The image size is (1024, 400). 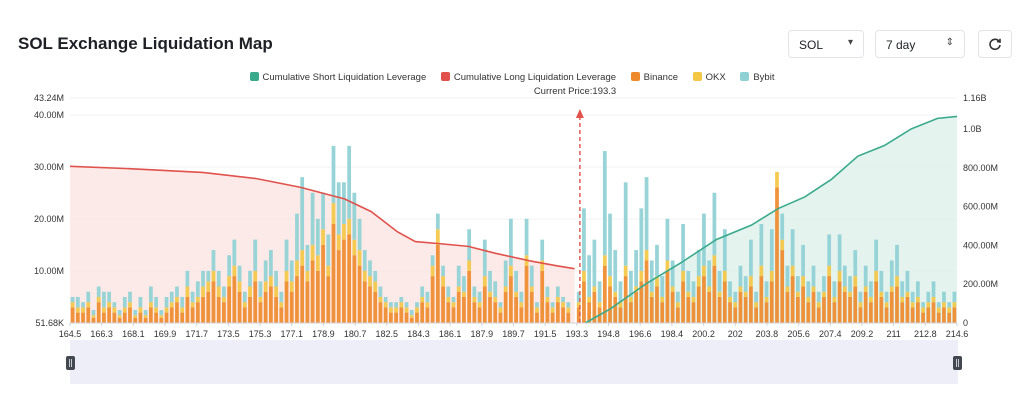 What do you see at coordinates (995, 44) in the screenshot?
I see `refresh-button` at bounding box center [995, 44].